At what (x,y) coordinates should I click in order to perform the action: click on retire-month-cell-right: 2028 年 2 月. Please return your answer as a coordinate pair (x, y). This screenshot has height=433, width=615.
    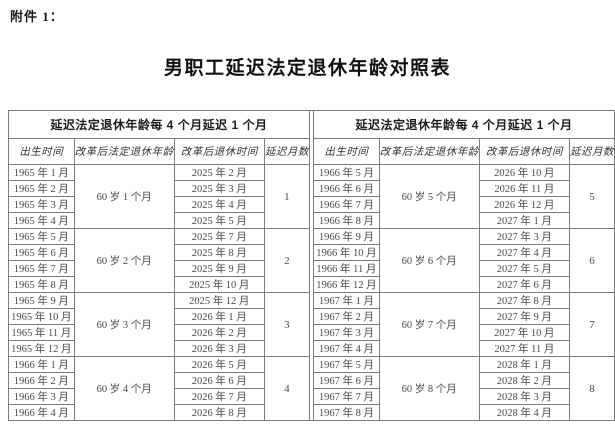
    Looking at the image, I should click on (524, 380).